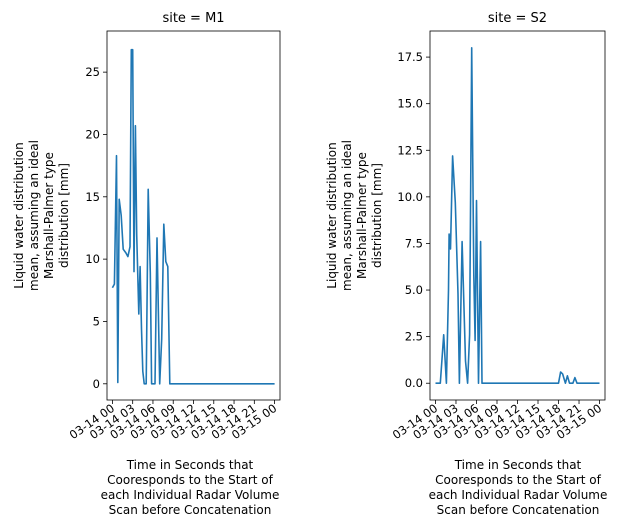 The image size is (629, 531). I want to click on chart-title: site = S2, so click(517, 18).